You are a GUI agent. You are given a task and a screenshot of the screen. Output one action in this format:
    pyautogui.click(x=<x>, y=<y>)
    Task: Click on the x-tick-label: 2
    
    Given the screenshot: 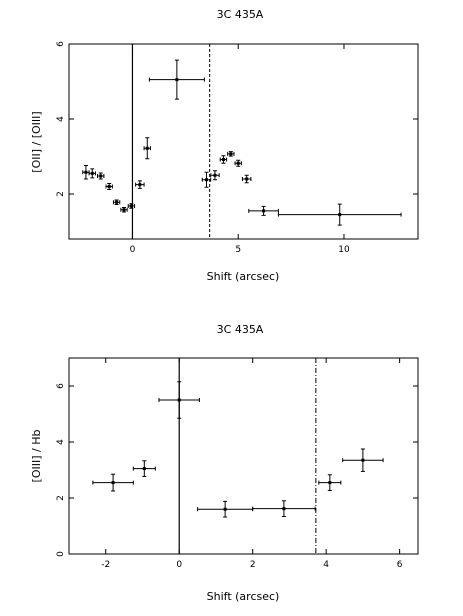 What is the action you would take?
    pyautogui.click(x=253, y=565)
    